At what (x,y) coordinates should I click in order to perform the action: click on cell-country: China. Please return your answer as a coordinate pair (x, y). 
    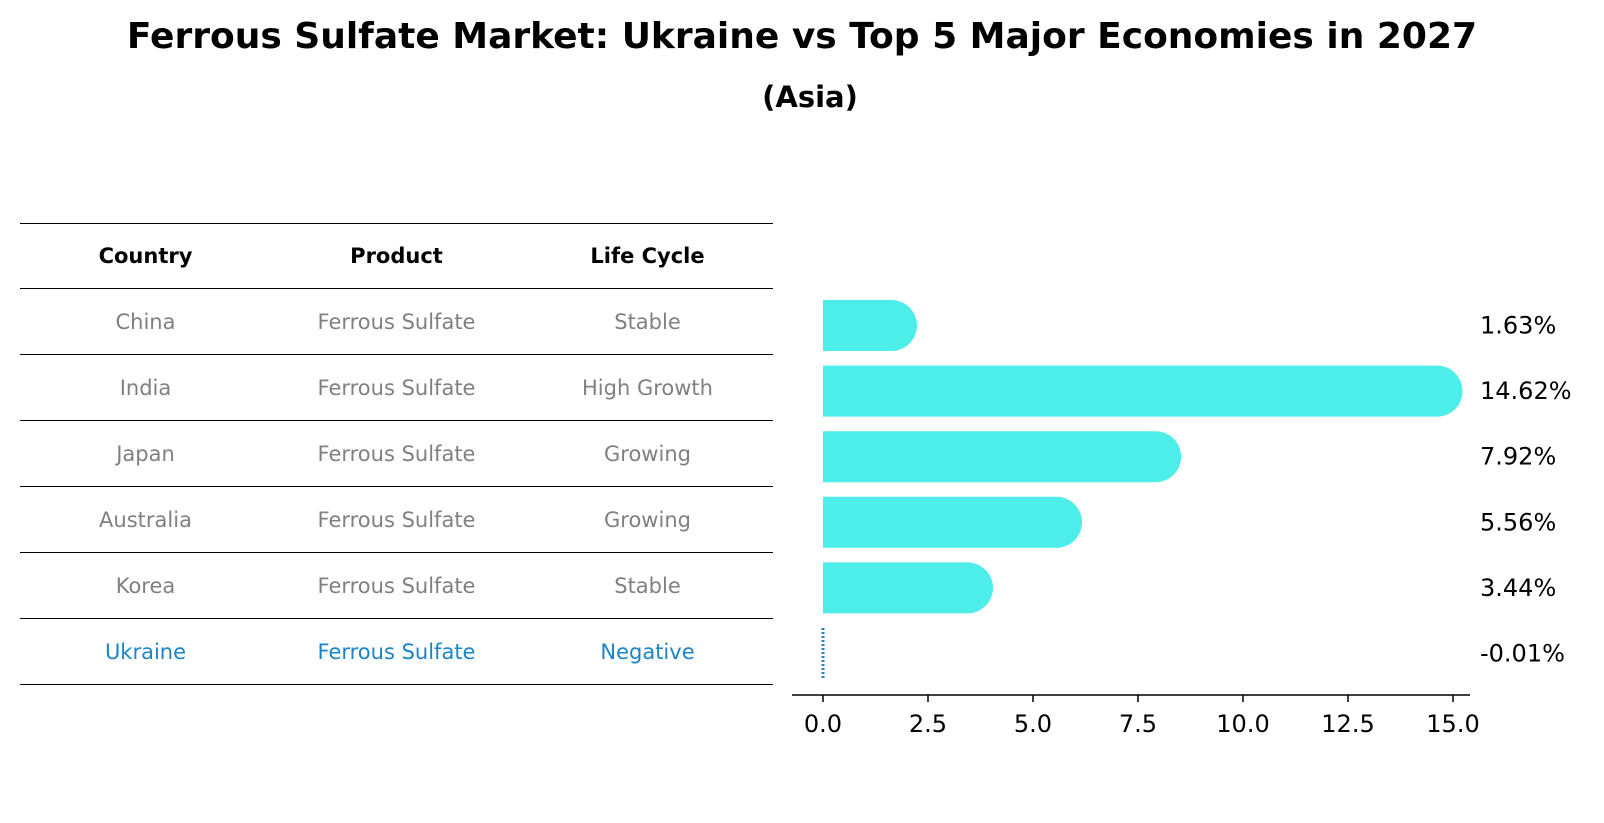
    Looking at the image, I should click on (145, 321).